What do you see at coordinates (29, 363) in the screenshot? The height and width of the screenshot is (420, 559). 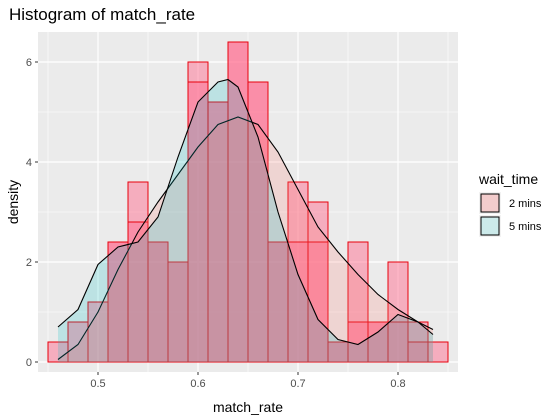 I see `y-tick-label: 0` at bounding box center [29, 363].